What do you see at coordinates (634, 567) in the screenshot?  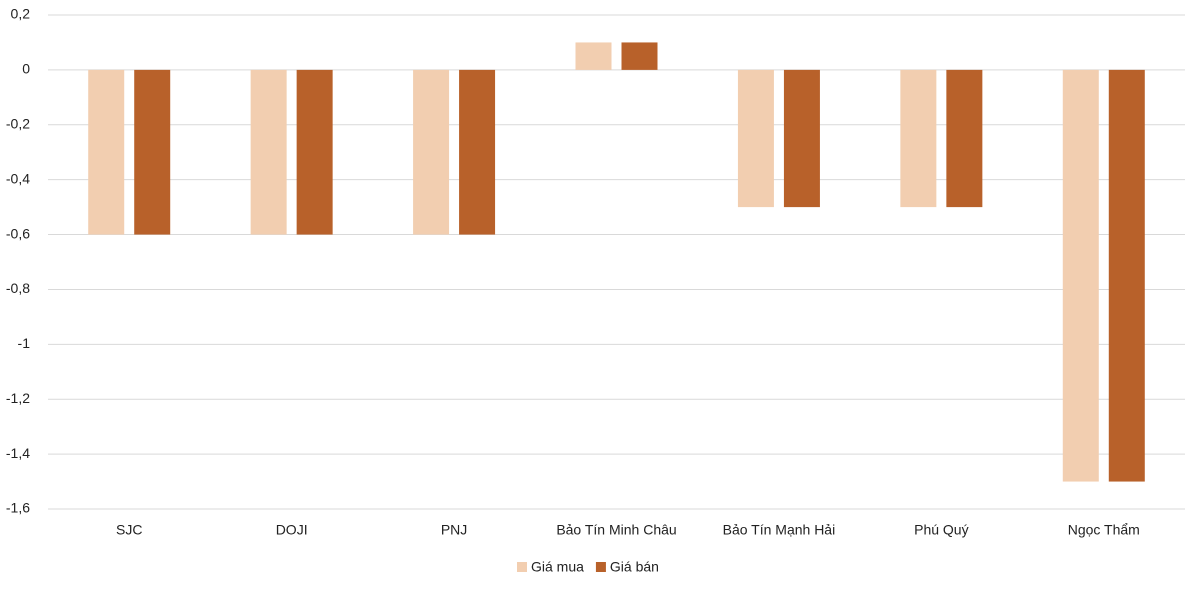 I see `legend-label: Giá bán` at bounding box center [634, 567].